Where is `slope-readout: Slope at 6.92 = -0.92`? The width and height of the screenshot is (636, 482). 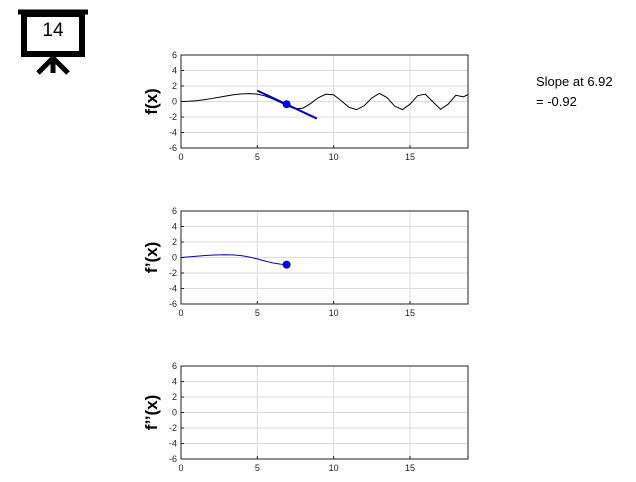
slope-readout: Slope at 6.92 = -0.92 is located at coordinates (574, 92).